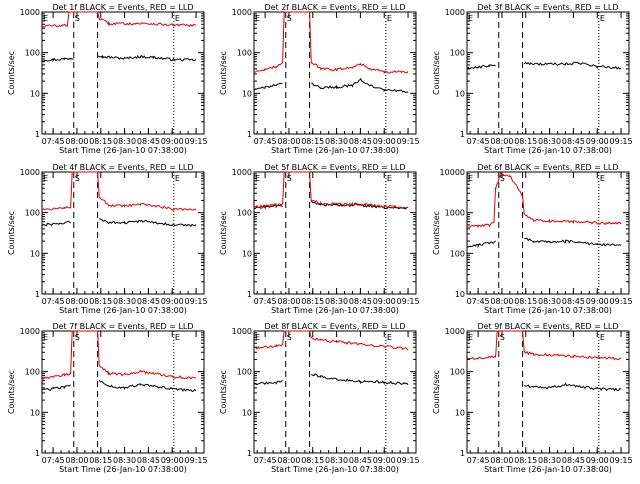 The width and height of the screenshot is (640, 484). I want to click on chart-title: Det 4f BLACK = Events, RED = LLD, so click(122, 167).